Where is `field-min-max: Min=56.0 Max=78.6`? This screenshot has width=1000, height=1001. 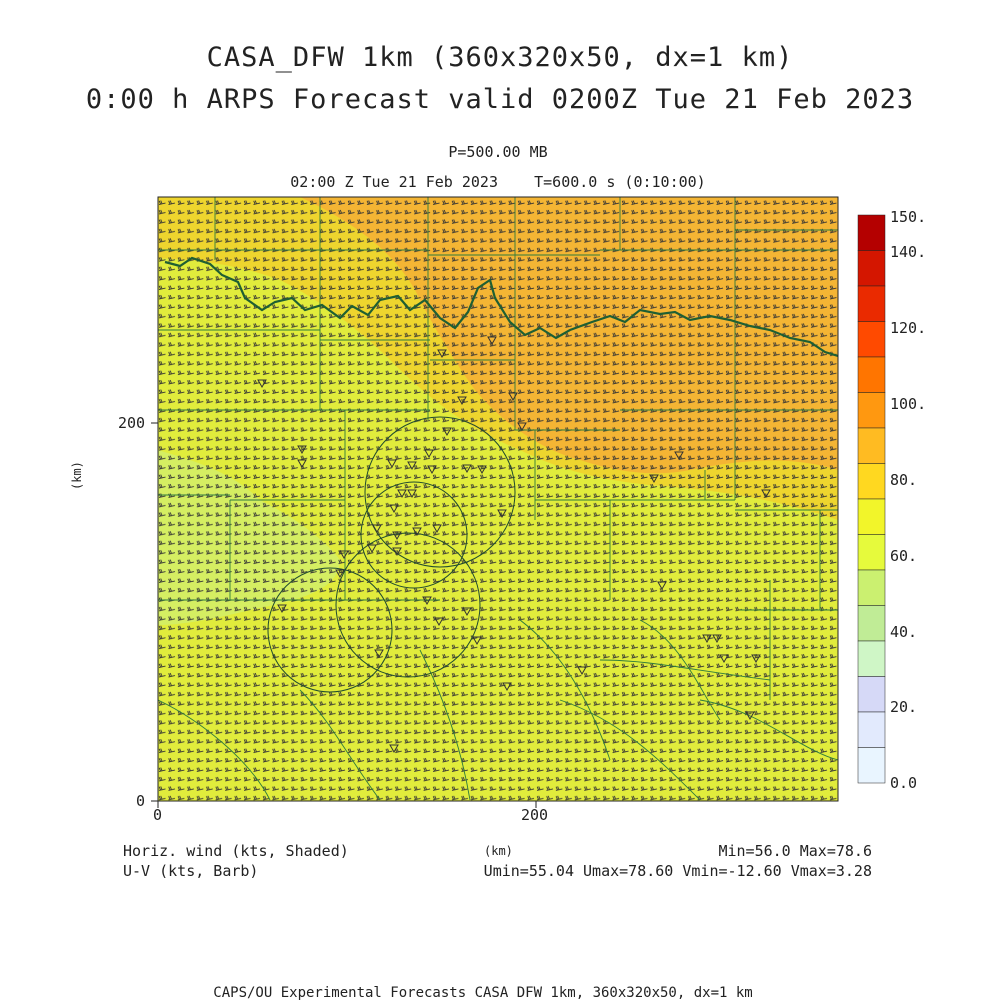 field-min-max: Min=56.0 Max=78.6 is located at coordinates (795, 851).